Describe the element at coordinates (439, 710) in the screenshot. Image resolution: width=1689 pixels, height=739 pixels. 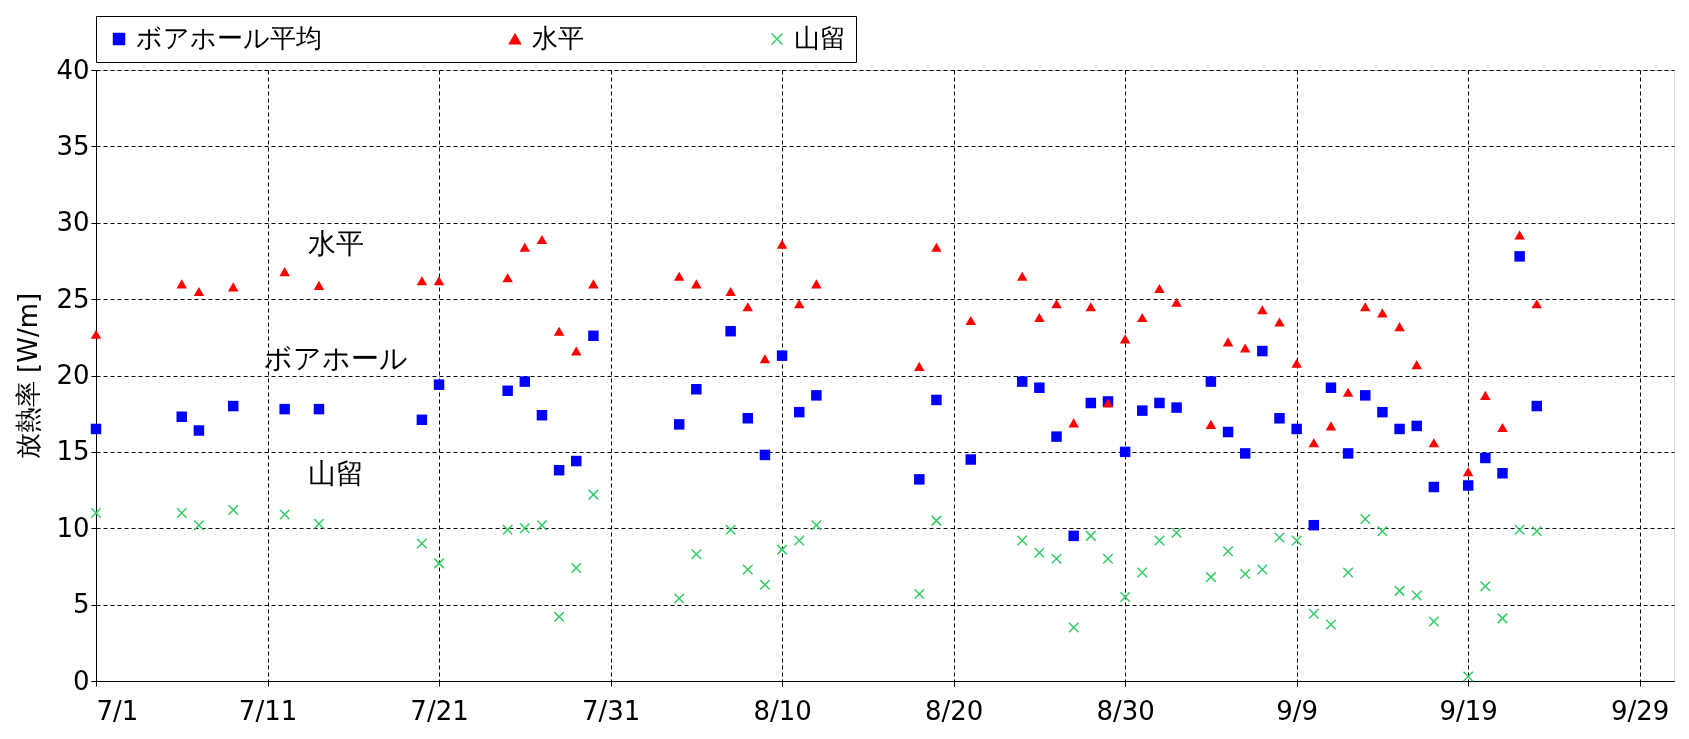
I see `x-tick-label: 7/21` at that location.